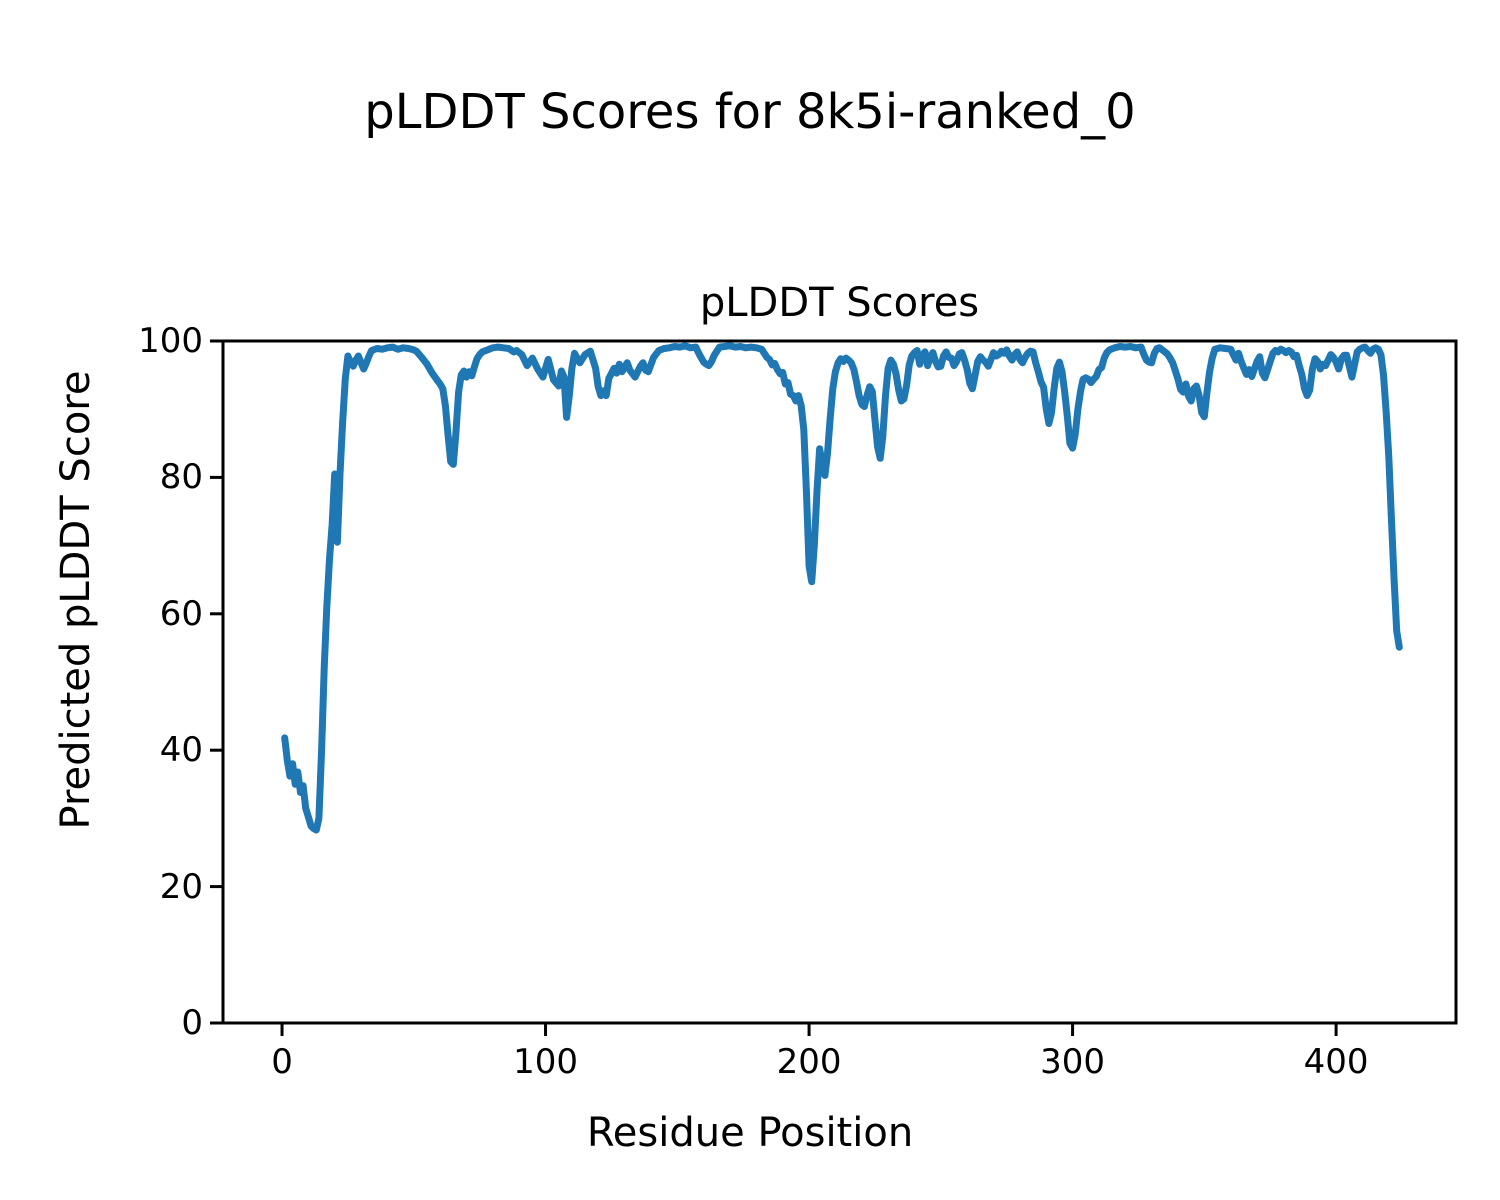 The image size is (1500, 1200). I want to click on x-axis-label: Residue Position, so click(750, 1133).